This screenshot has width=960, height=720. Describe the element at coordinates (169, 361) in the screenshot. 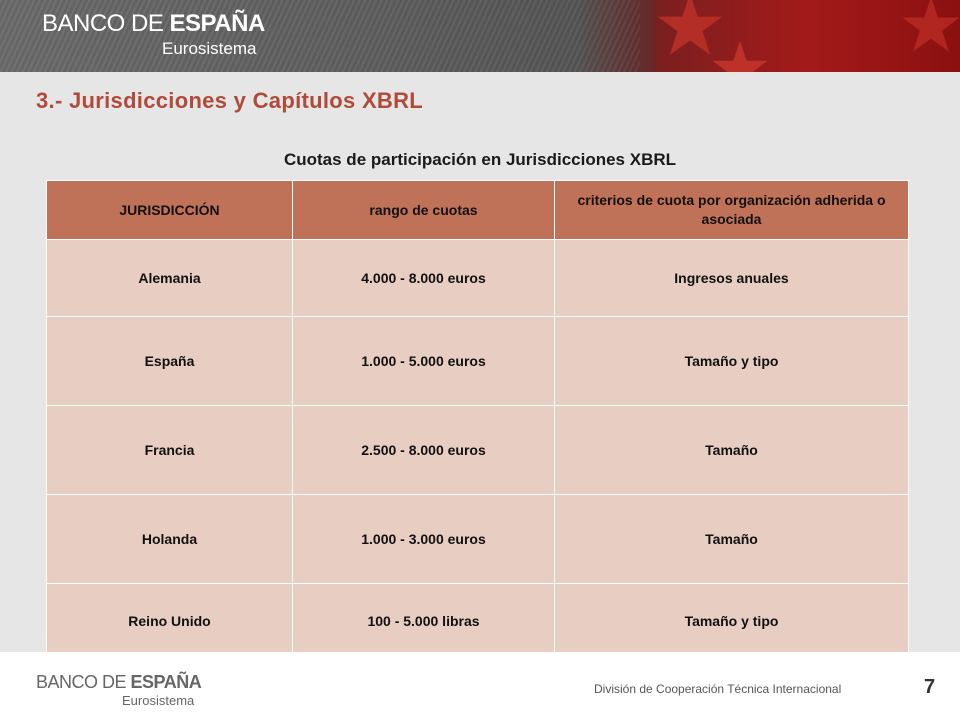

I see `cell-jurisdiccion: España` at that location.